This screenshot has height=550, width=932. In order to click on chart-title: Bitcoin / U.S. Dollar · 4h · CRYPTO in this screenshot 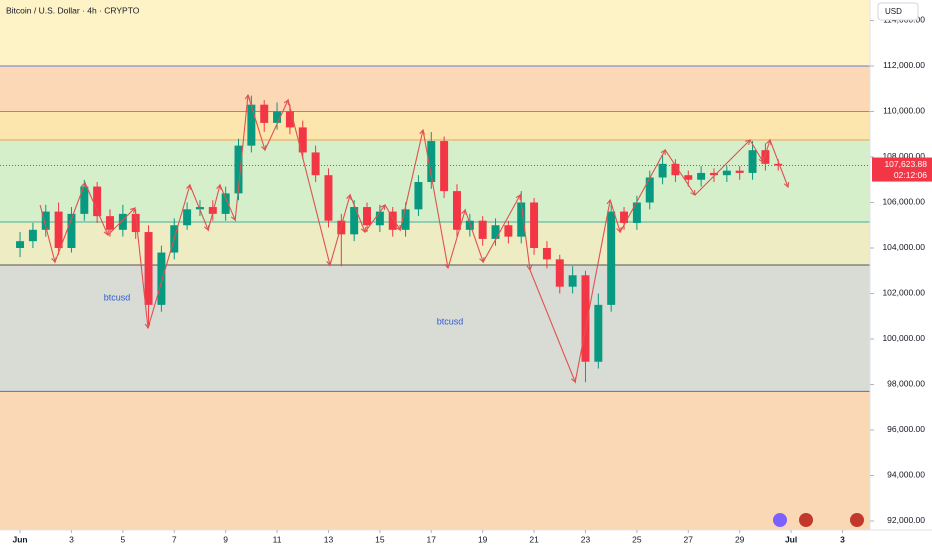, I will do `click(73, 10)`.